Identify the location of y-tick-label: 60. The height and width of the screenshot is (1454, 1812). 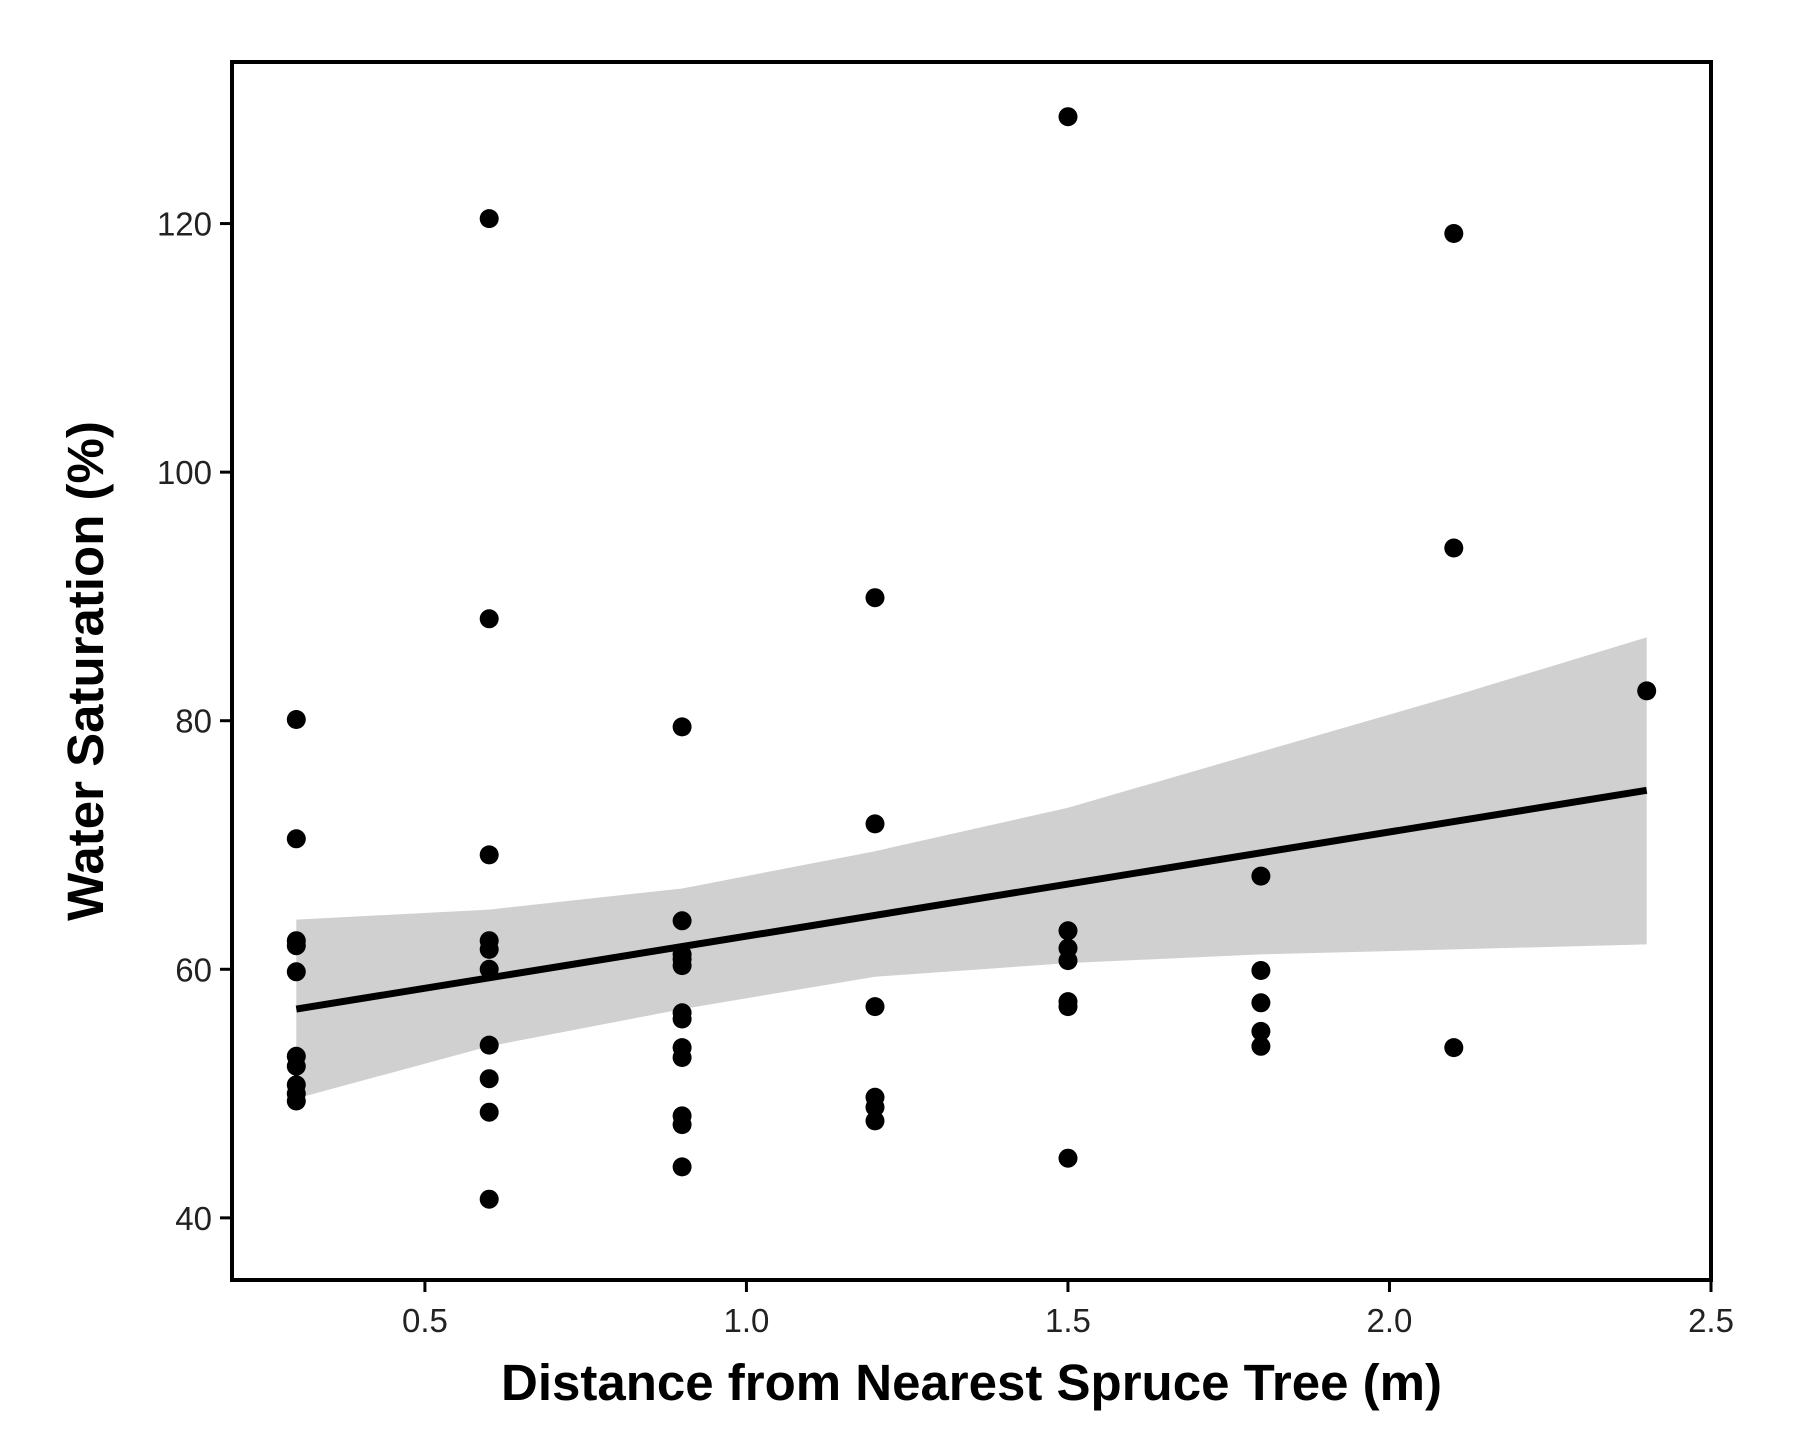
(193, 969).